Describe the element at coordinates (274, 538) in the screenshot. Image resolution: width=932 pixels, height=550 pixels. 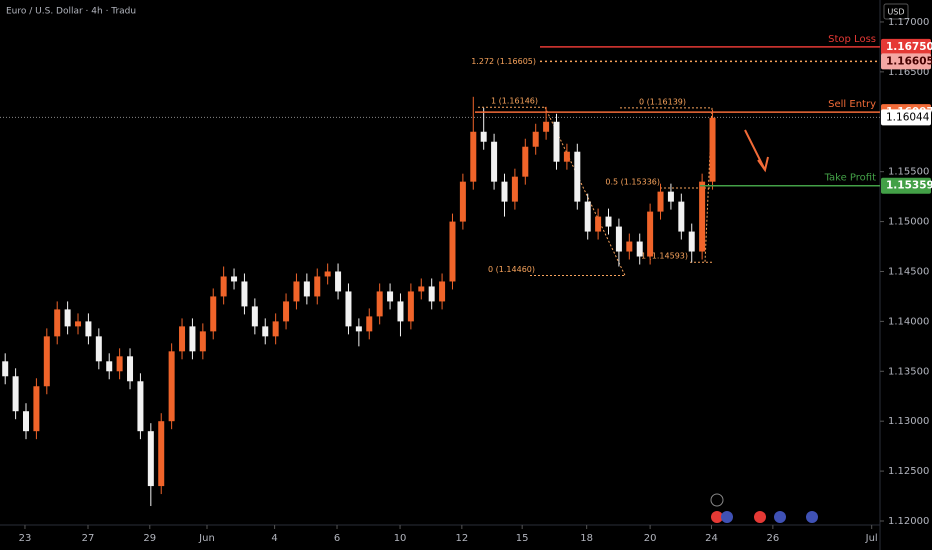
I see `x-tick-label: 4` at that location.